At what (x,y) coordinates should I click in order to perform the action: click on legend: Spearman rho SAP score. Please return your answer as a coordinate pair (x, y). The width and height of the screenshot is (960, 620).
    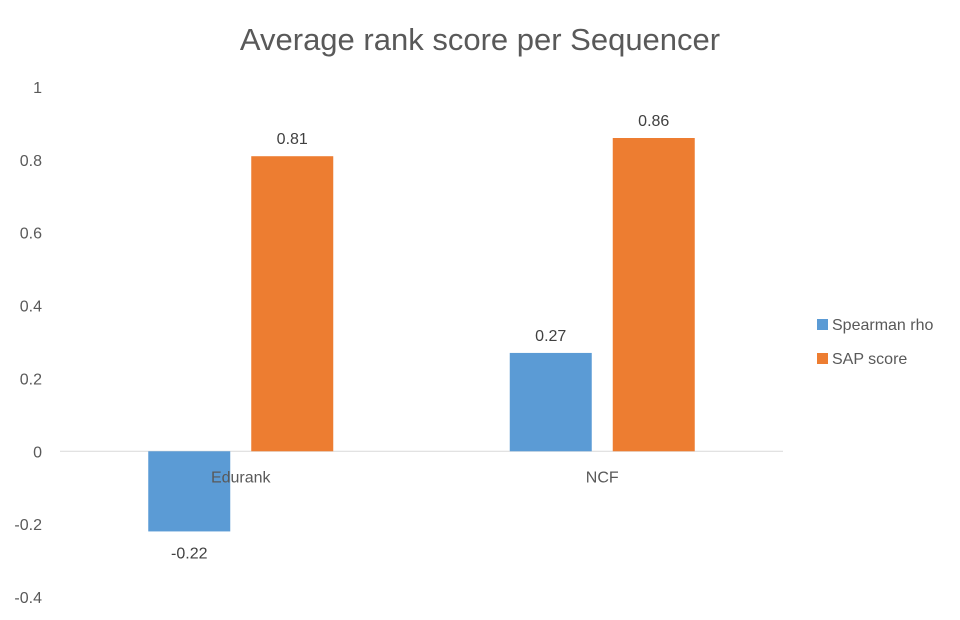
    Looking at the image, I should click on (875, 342).